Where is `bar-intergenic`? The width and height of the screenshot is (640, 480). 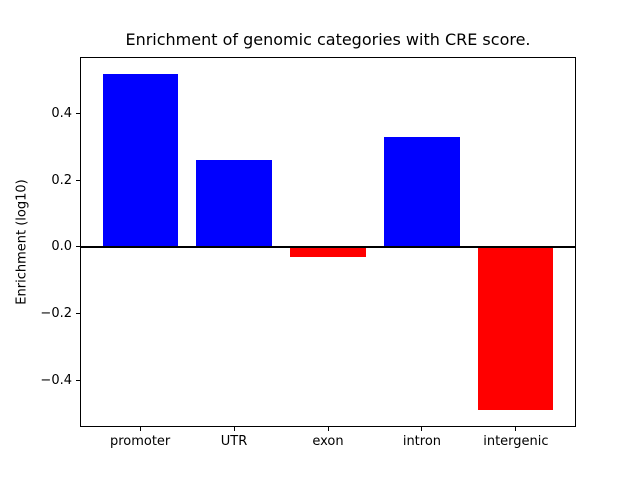 bar-intergenic is located at coordinates (516, 328).